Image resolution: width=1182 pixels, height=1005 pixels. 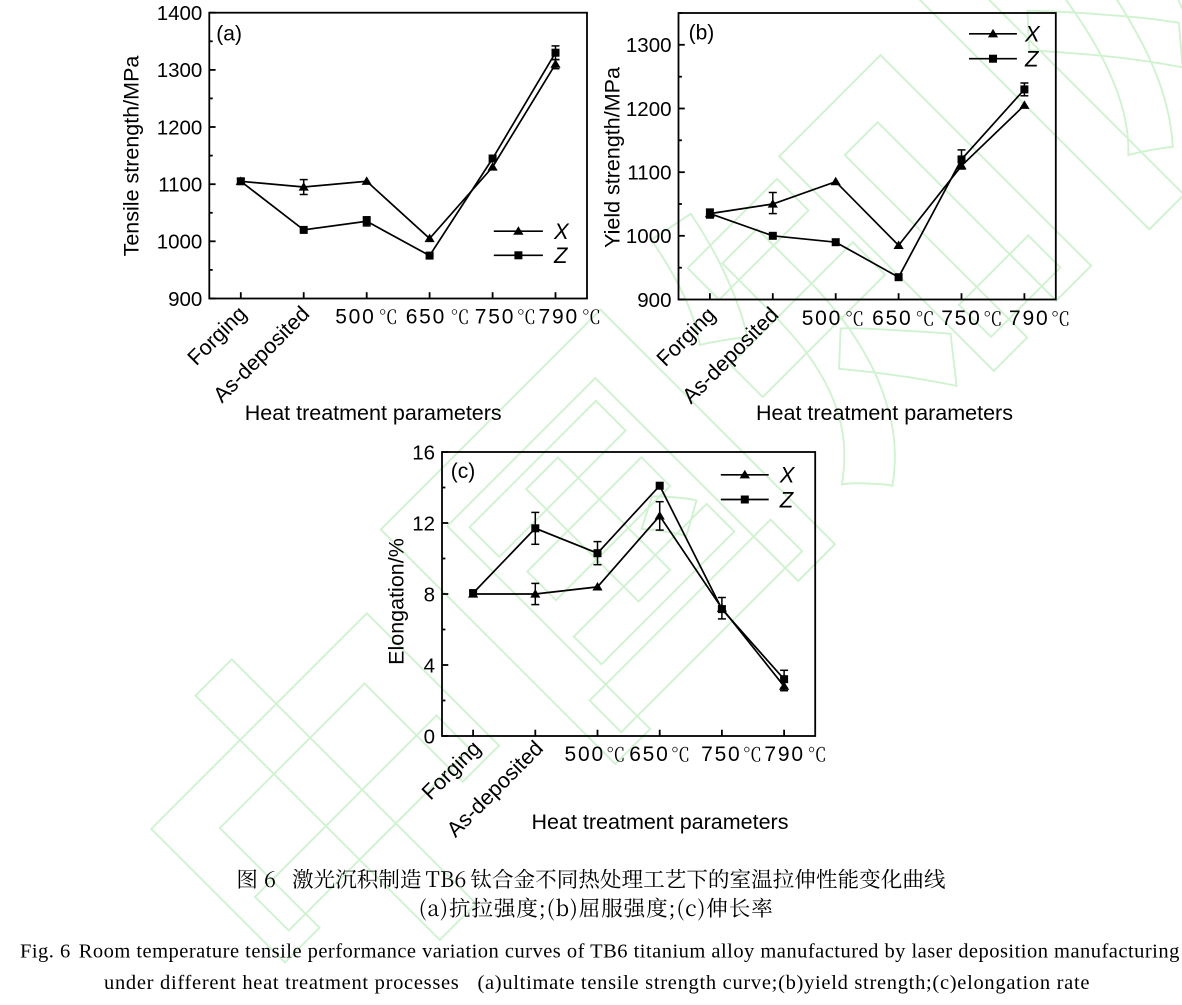 What do you see at coordinates (396, 601) in the screenshot?
I see `svg-text: Elongation/%` at bounding box center [396, 601].